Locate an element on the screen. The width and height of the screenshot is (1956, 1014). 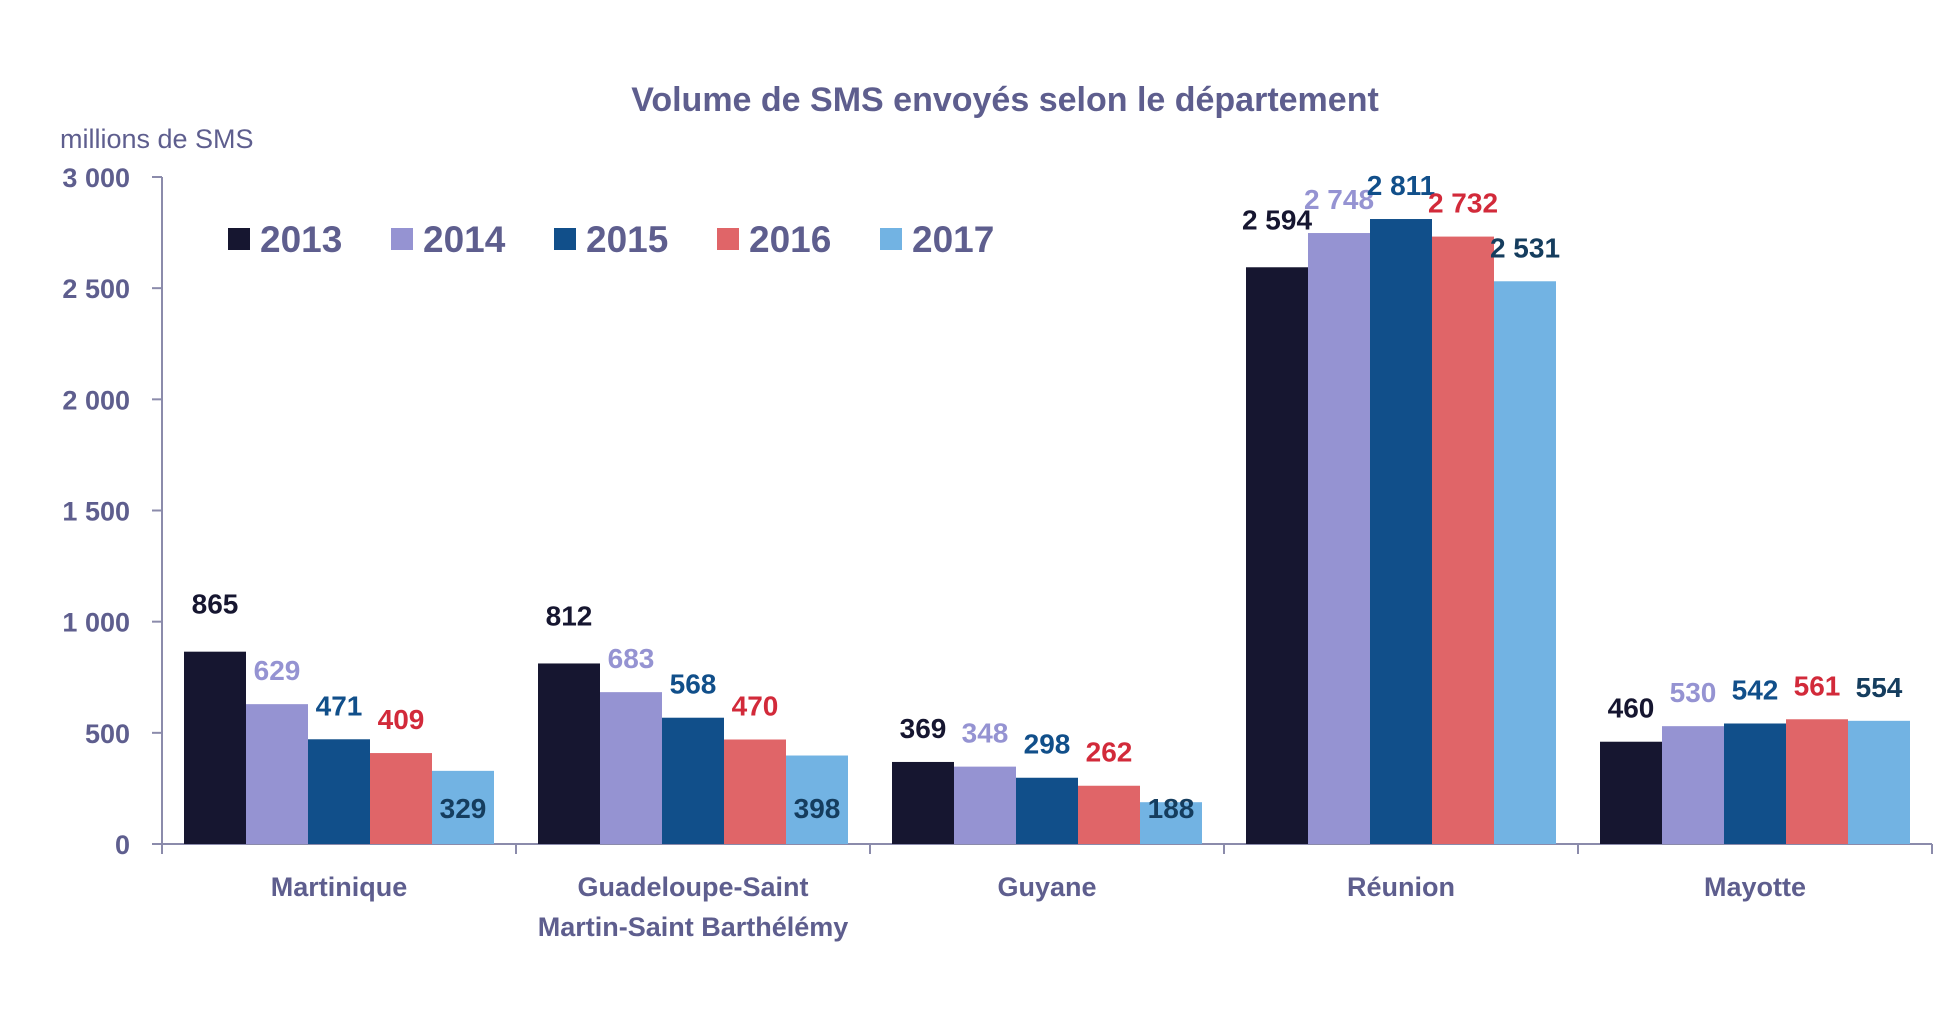
data-label: 348 is located at coordinates (985, 733).